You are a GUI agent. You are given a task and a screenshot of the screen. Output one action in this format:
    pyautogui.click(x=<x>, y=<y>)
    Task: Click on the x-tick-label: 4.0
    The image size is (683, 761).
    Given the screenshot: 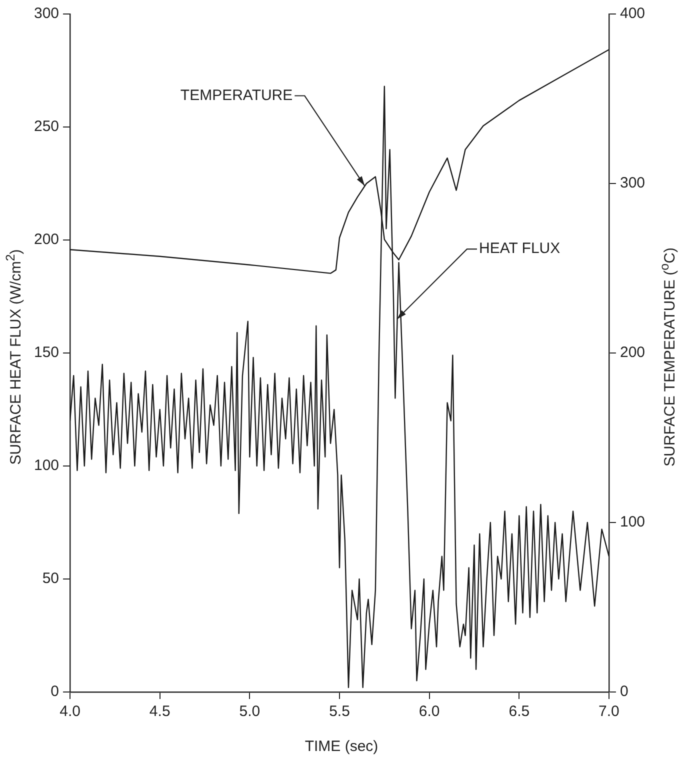 What is the action you would take?
    pyautogui.click(x=70, y=711)
    